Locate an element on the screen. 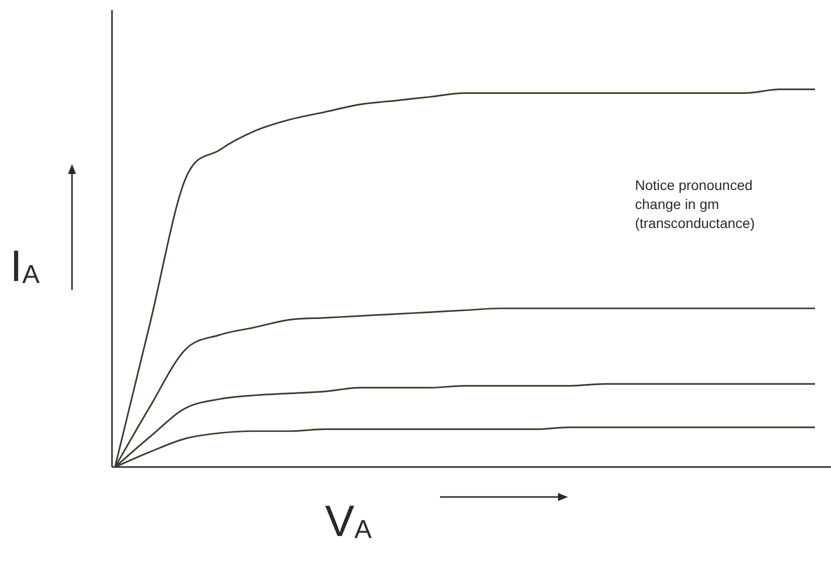  annotation: Notice pronounced change in gm (transconductance) is located at coordinates (695, 204).